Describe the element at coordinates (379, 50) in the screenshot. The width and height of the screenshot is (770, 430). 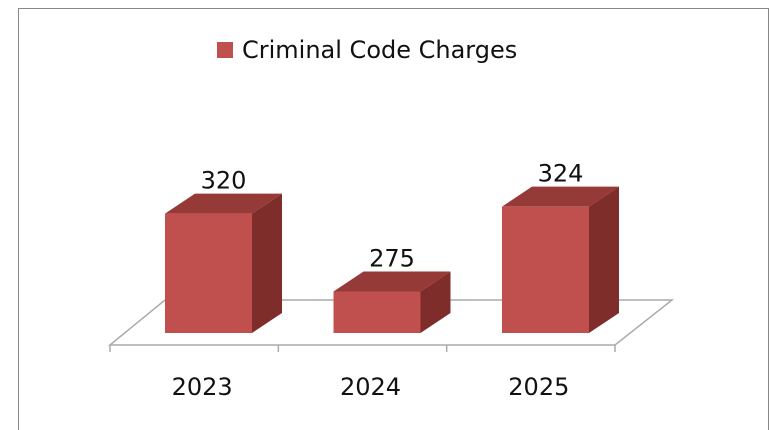
I see `legend-label: Criminal Code Charges` at that location.